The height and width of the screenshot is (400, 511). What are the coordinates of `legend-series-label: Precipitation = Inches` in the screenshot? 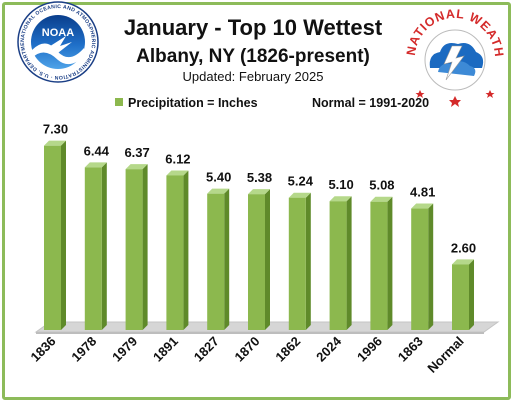 It's located at (193, 103).